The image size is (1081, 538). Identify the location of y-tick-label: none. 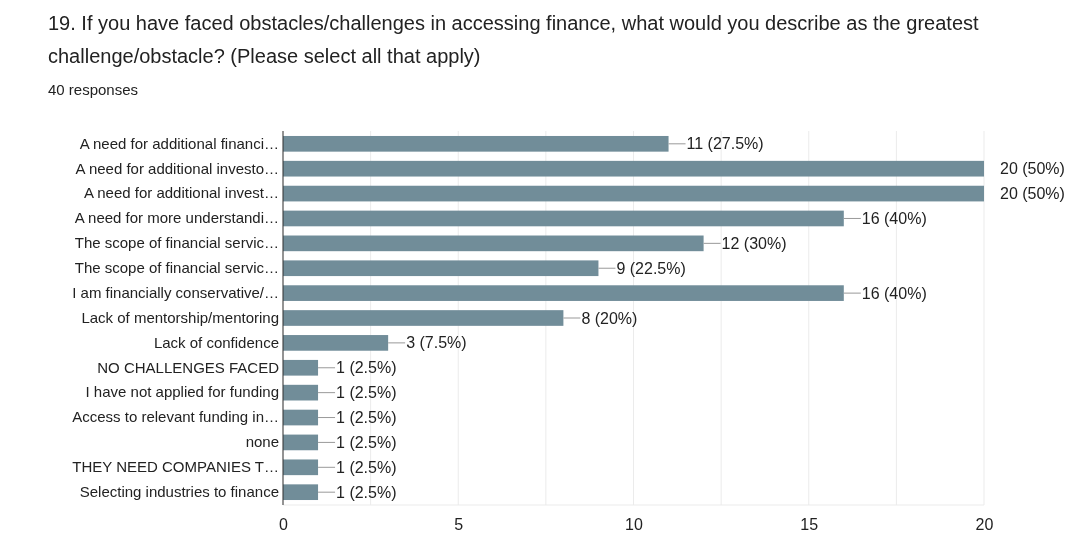
(262, 442).